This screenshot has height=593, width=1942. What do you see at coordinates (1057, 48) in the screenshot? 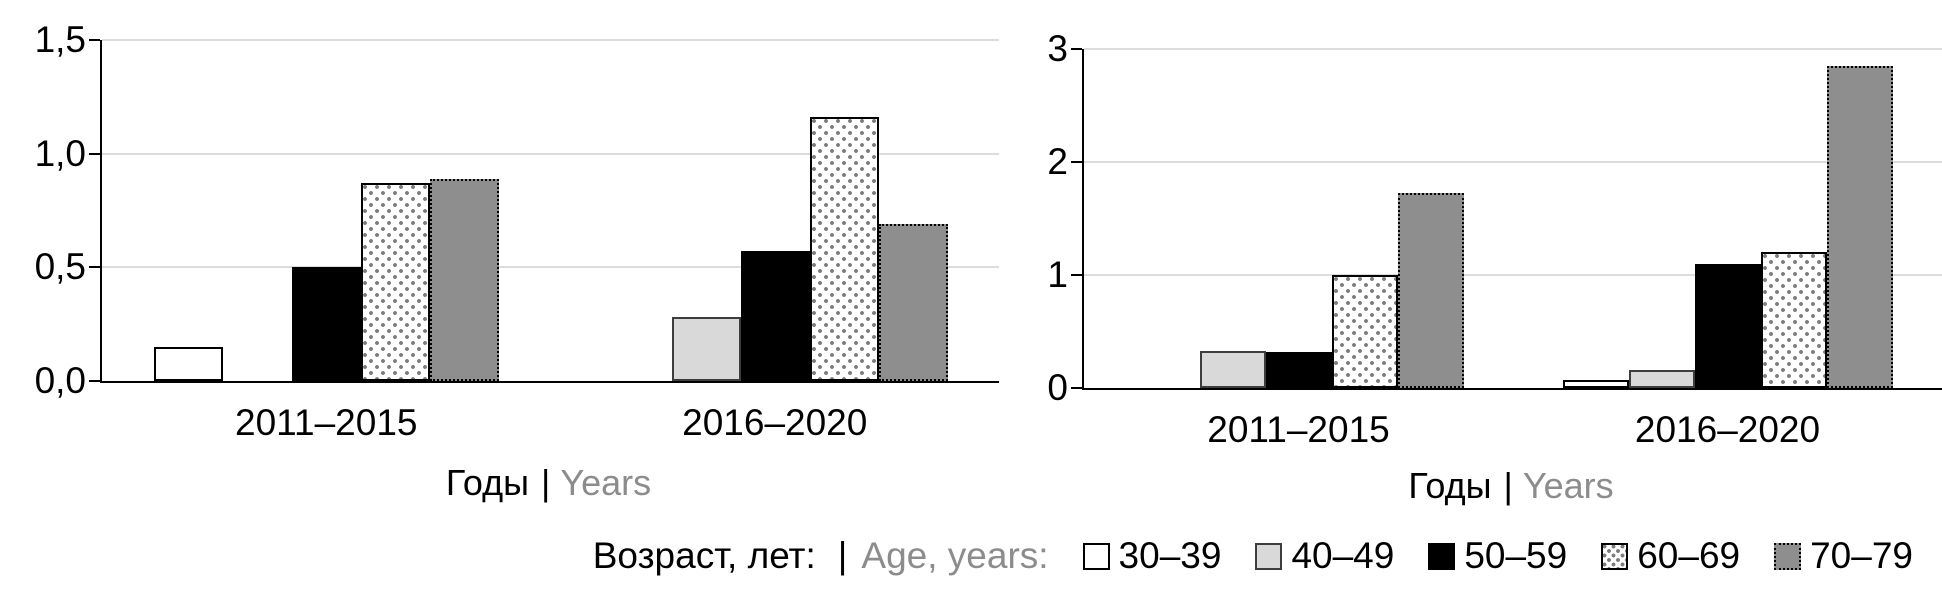
I see `y-axis-label-3: 3` at bounding box center [1057, 48].